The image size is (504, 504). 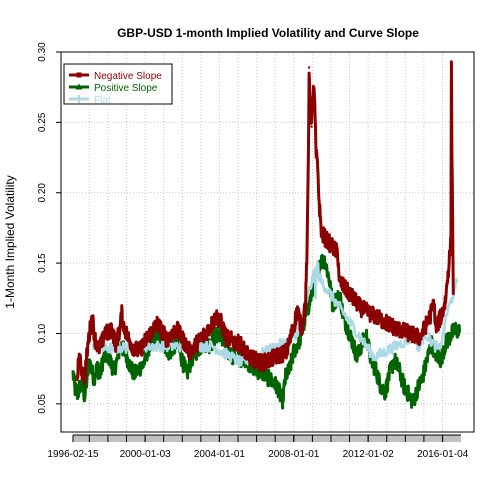 What do you see at coordinates (220, 454) in the screenshot?
I see `x-tick-label: 2004-01-01` at bounding box center [220, 454].